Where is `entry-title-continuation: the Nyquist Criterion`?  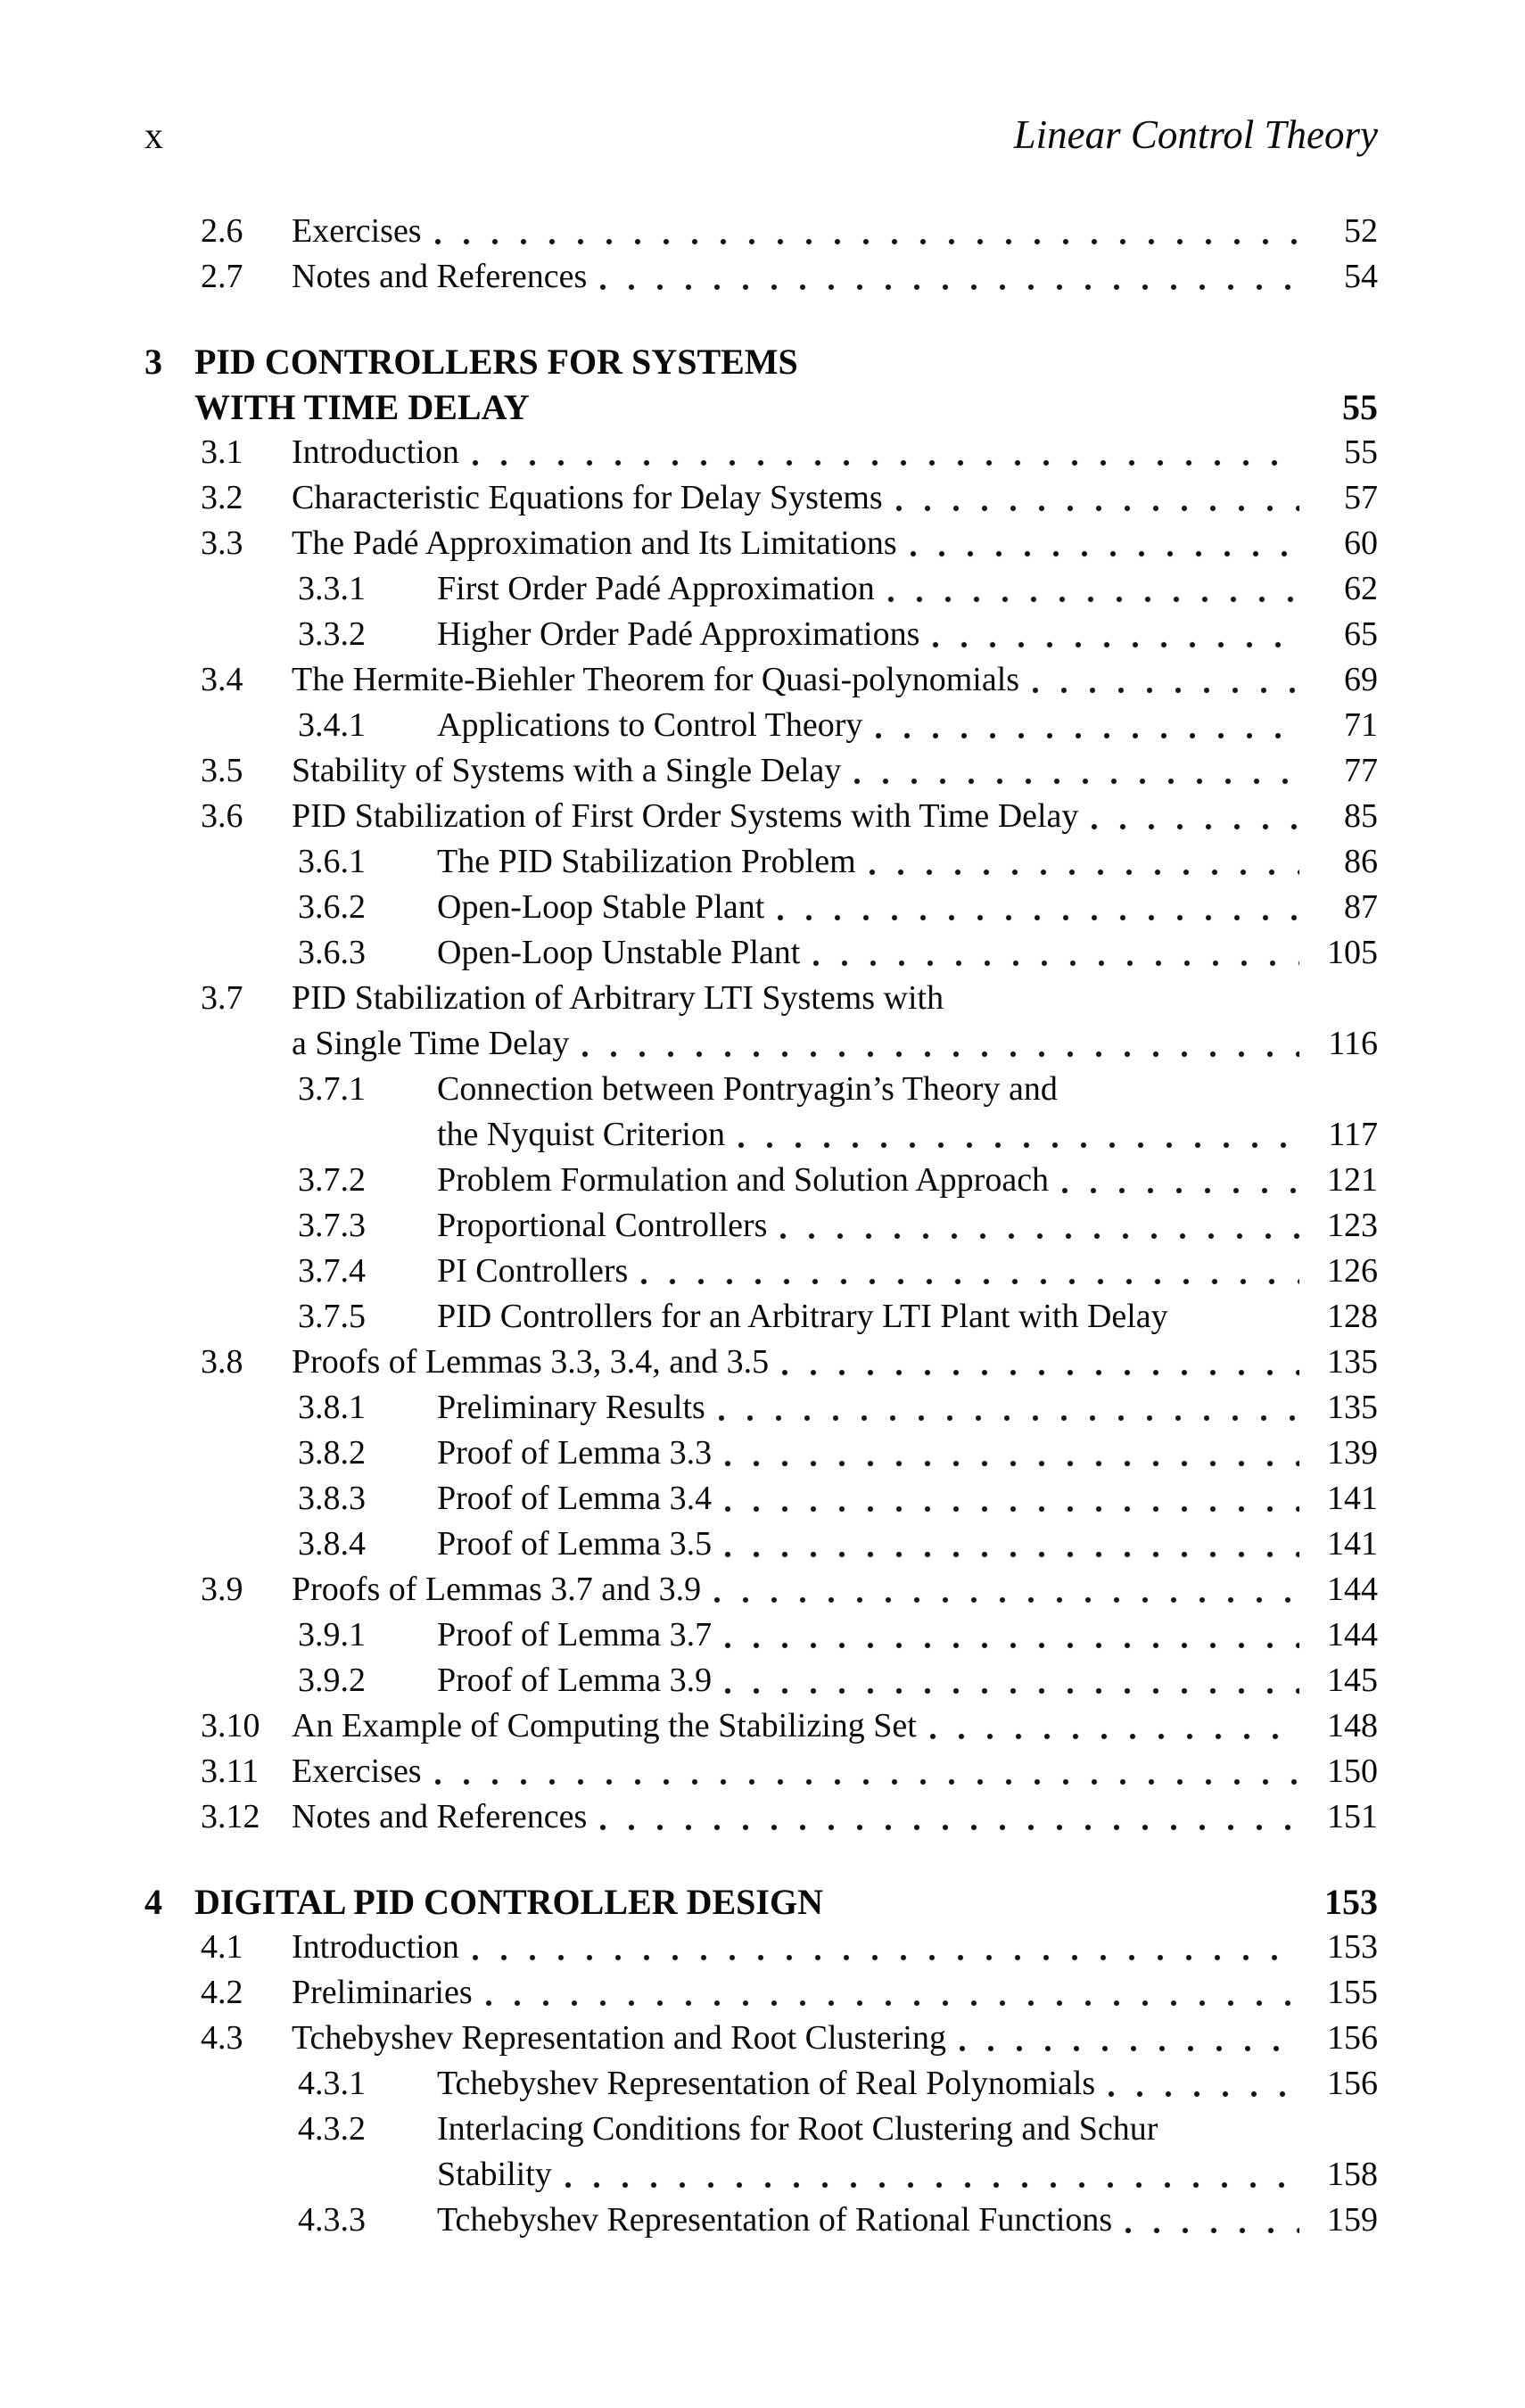
entry-title-continuation: the Nyquist Criterion is located at coordinates (581, 1134).